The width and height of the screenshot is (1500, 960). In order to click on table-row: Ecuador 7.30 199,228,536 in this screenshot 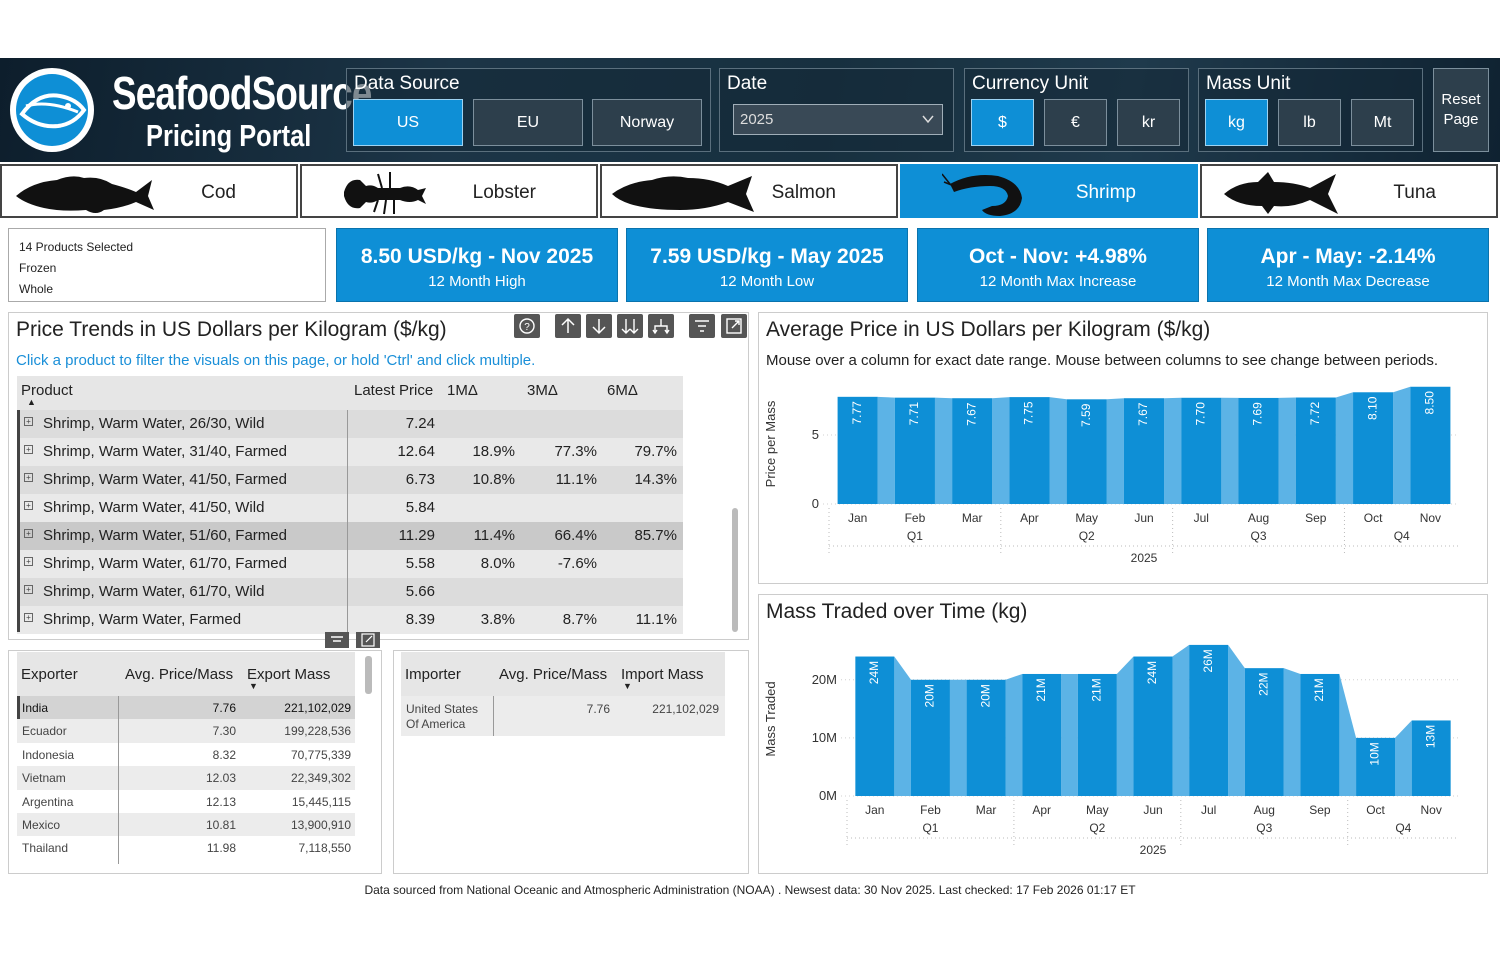, I will do `click(186, 731)`.